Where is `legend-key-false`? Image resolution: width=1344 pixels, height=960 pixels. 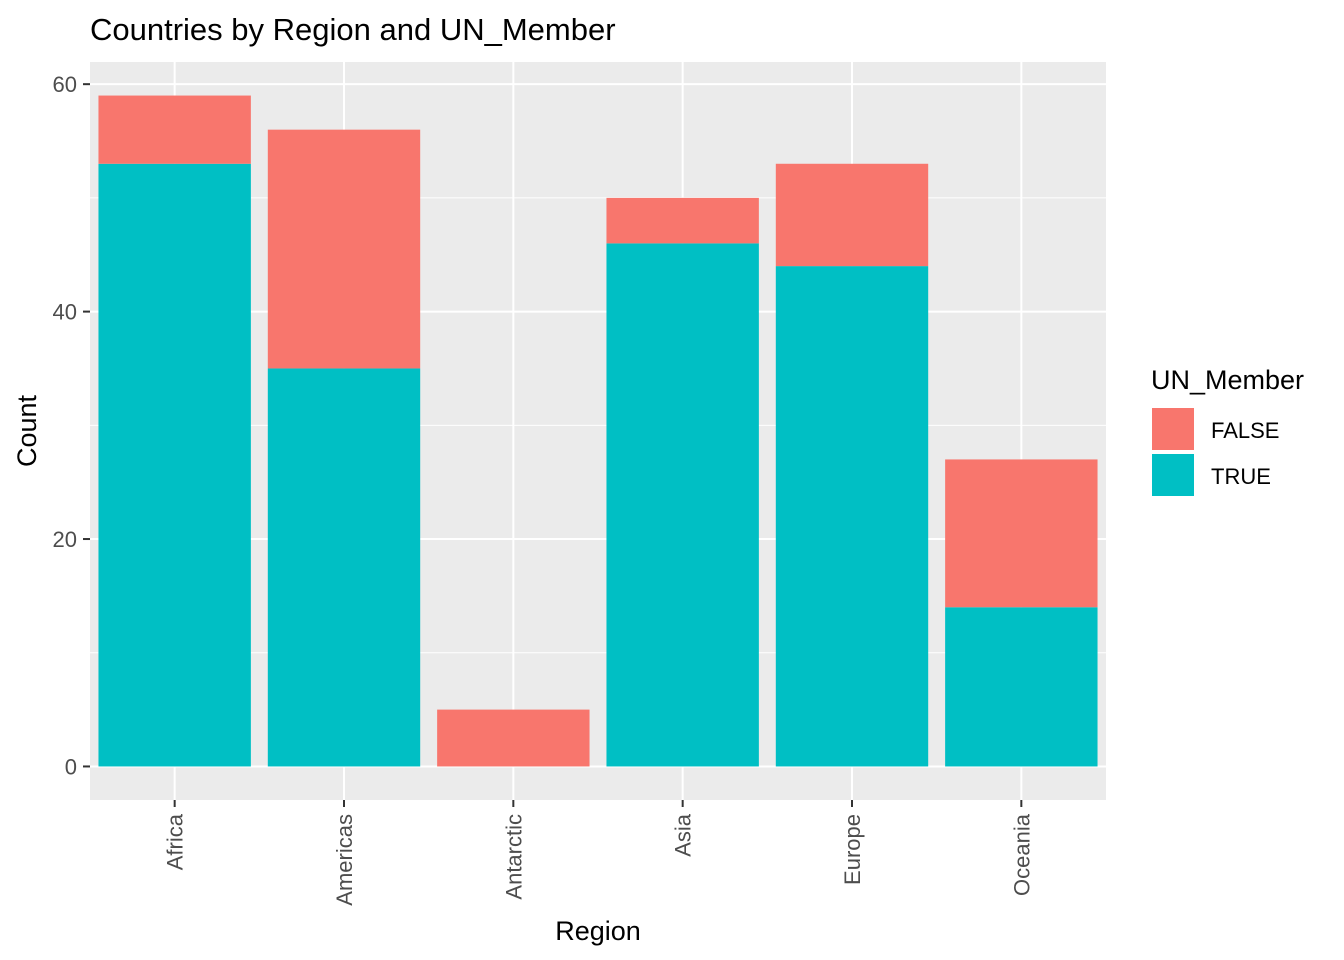 legend-key-false is located at coordinates (1173, 429).